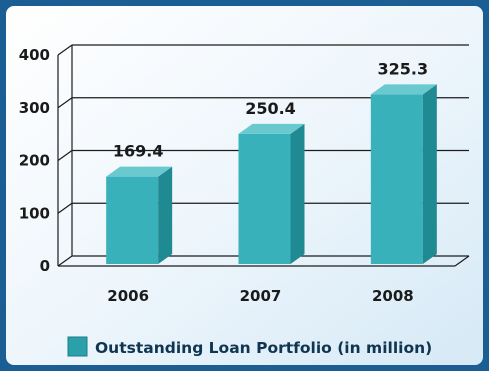  Describe the element at coordinates (128, 296) in the screenshot. I see `x-tick-label: 2006` at that location.